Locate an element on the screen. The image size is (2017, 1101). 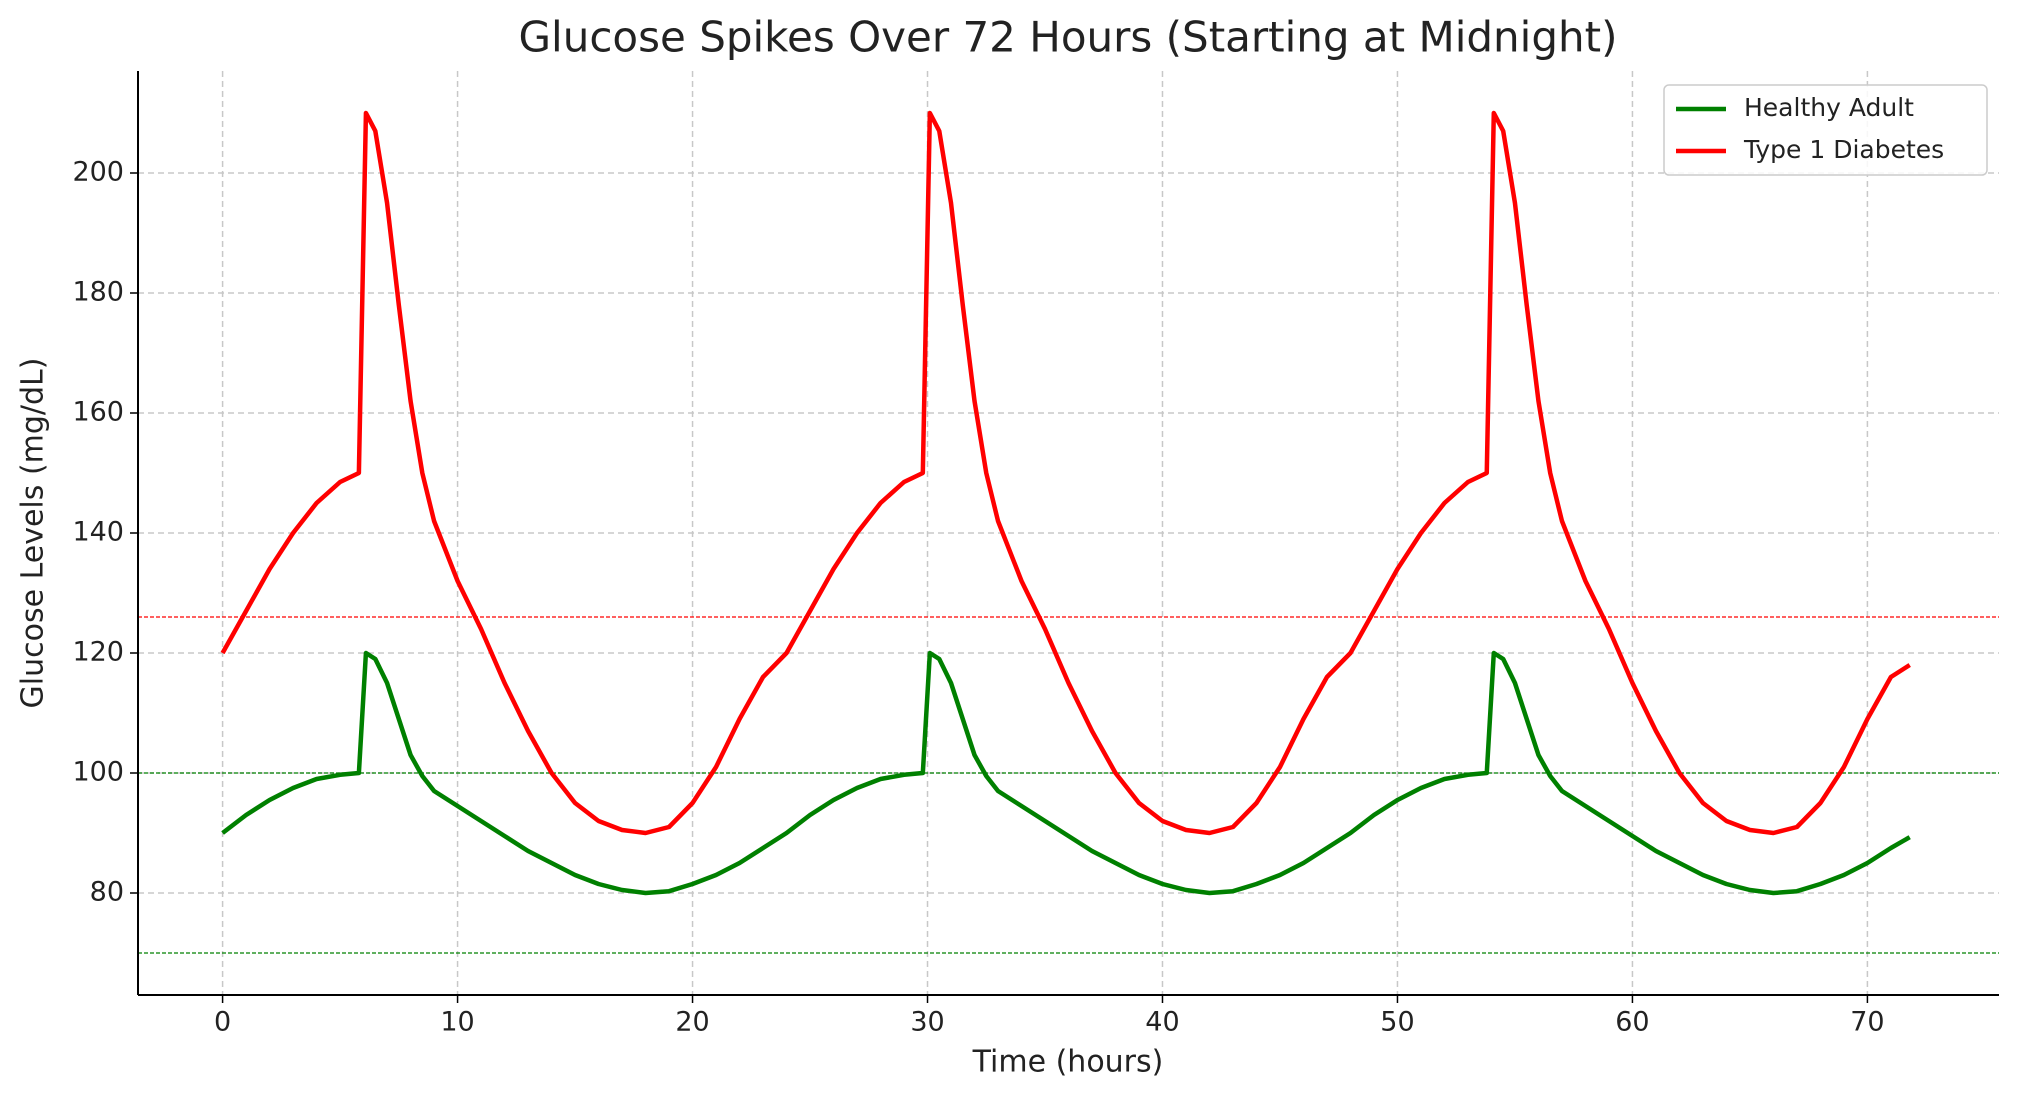
y-tick-label: 140 is located at coordinates (98, 532).